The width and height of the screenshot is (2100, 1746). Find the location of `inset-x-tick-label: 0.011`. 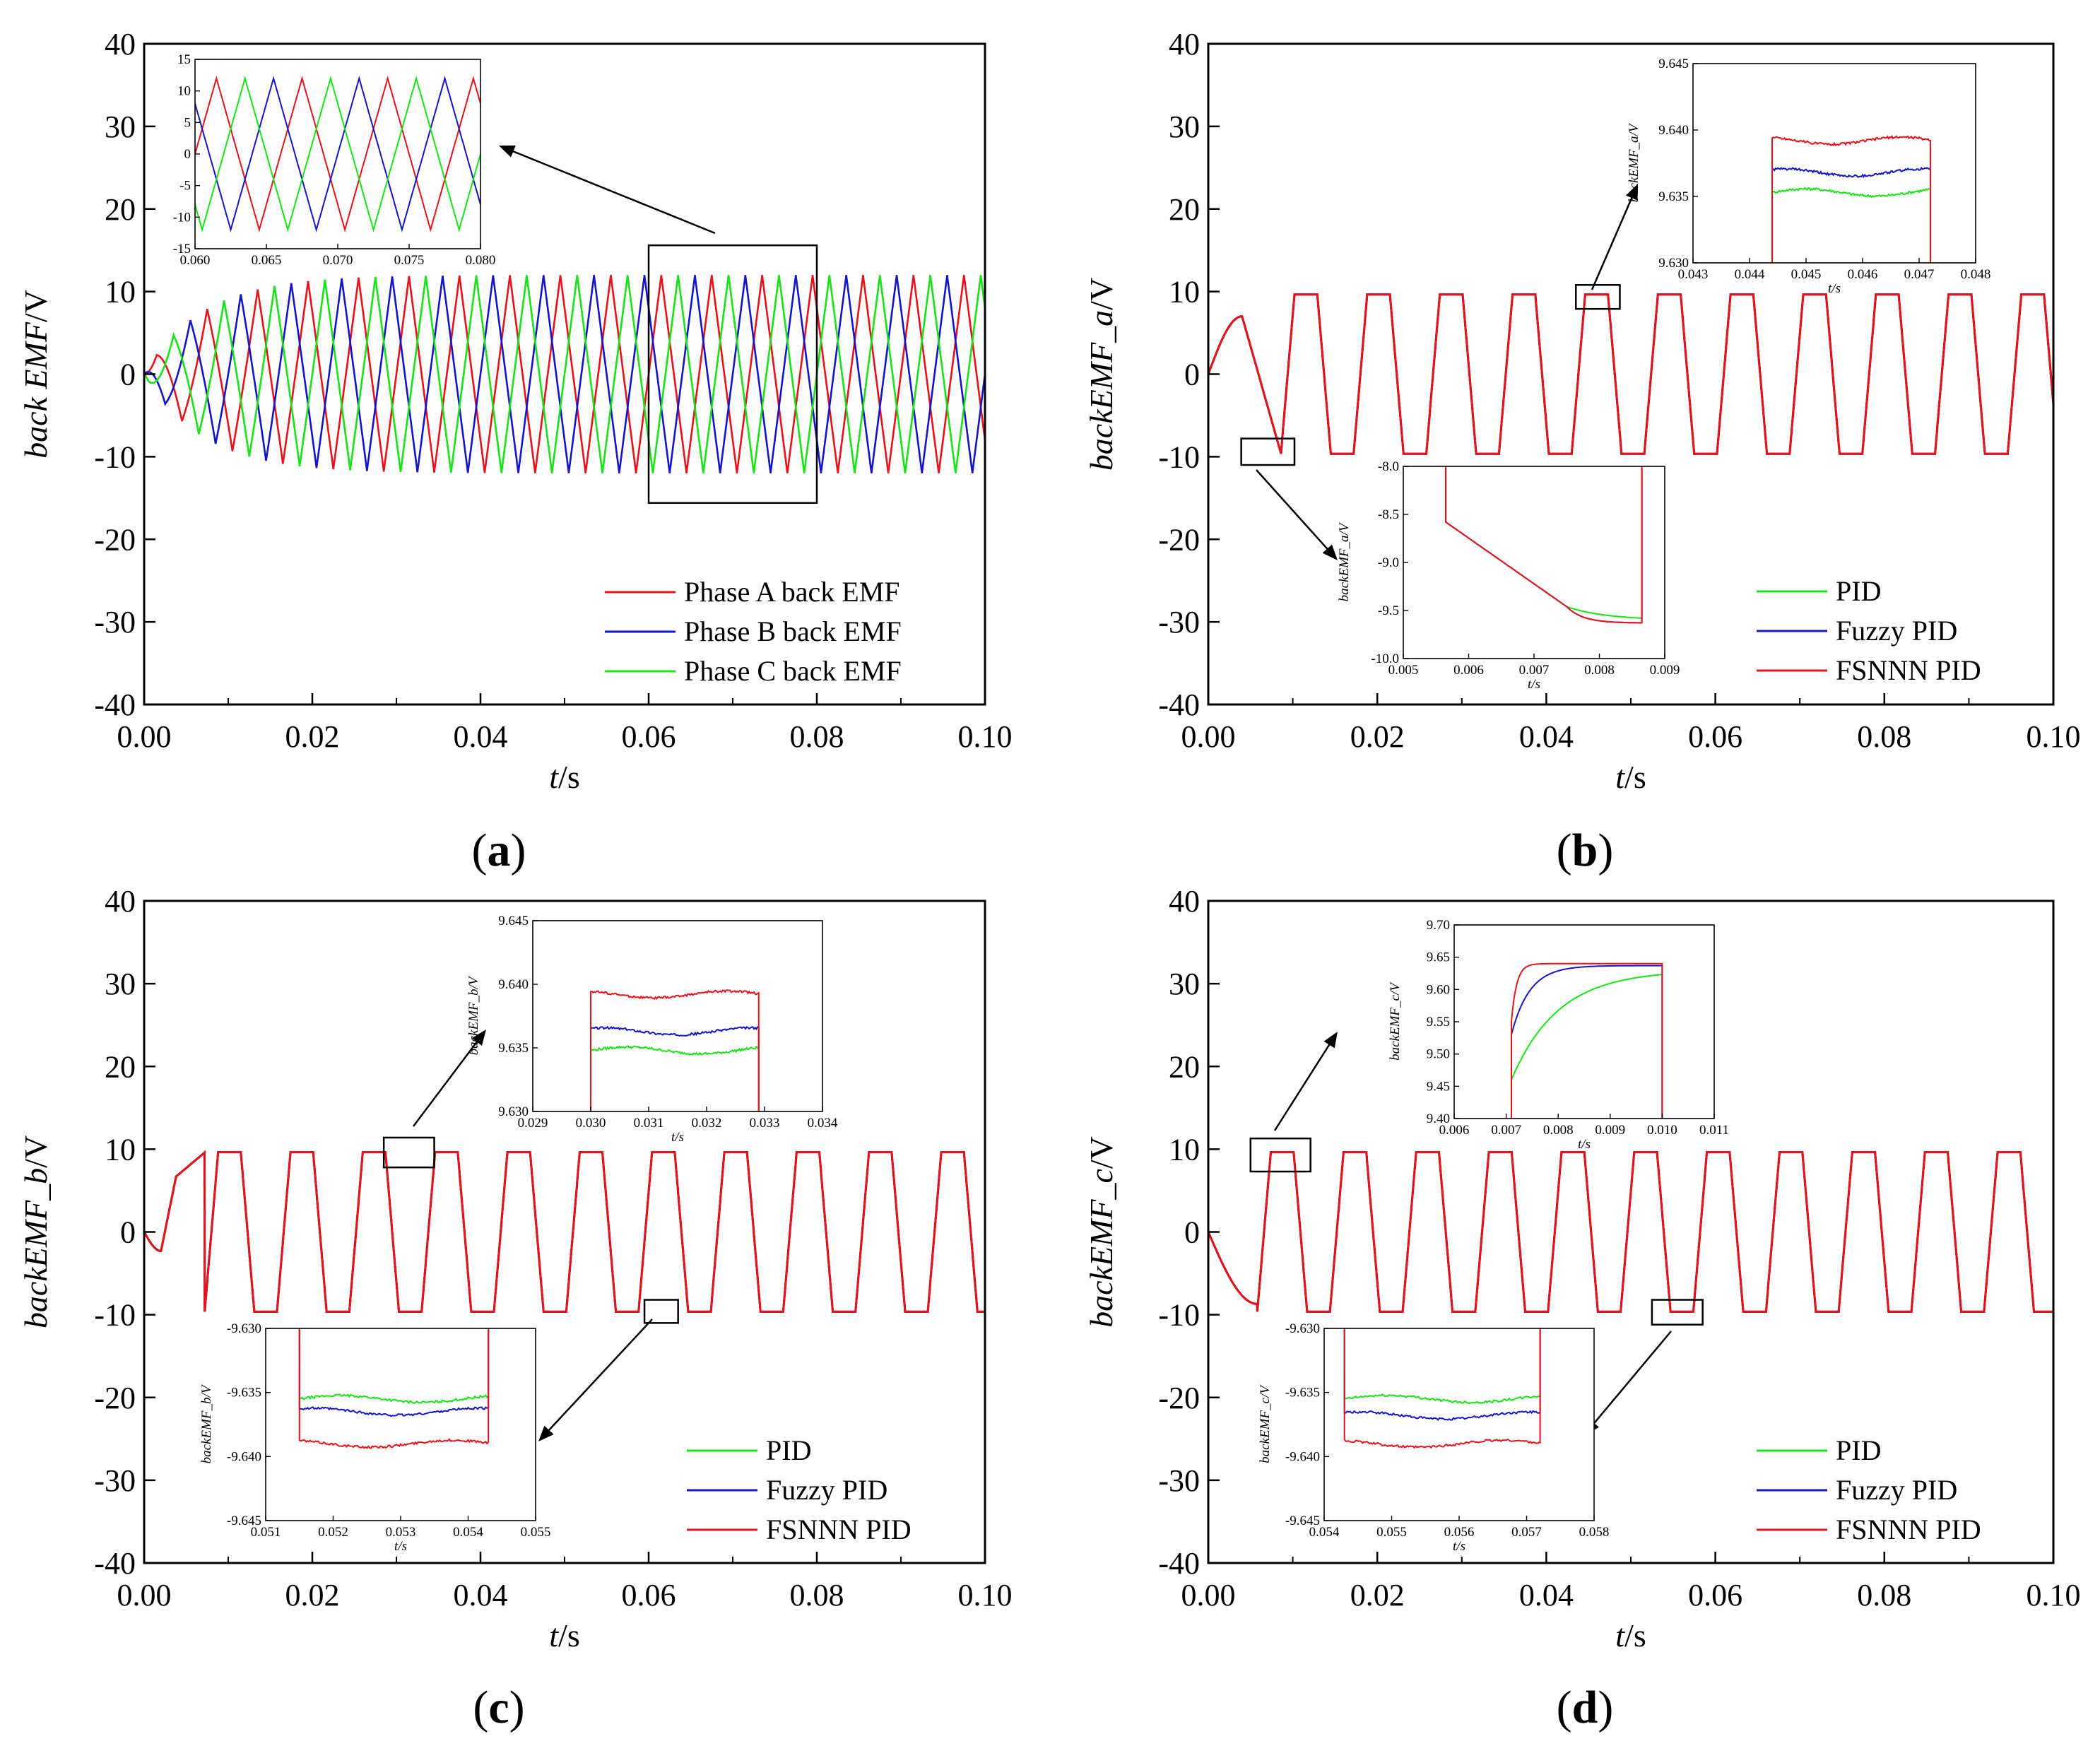

inset-x-tick-label: 0.011 is located at coordinates (1714, 1130).